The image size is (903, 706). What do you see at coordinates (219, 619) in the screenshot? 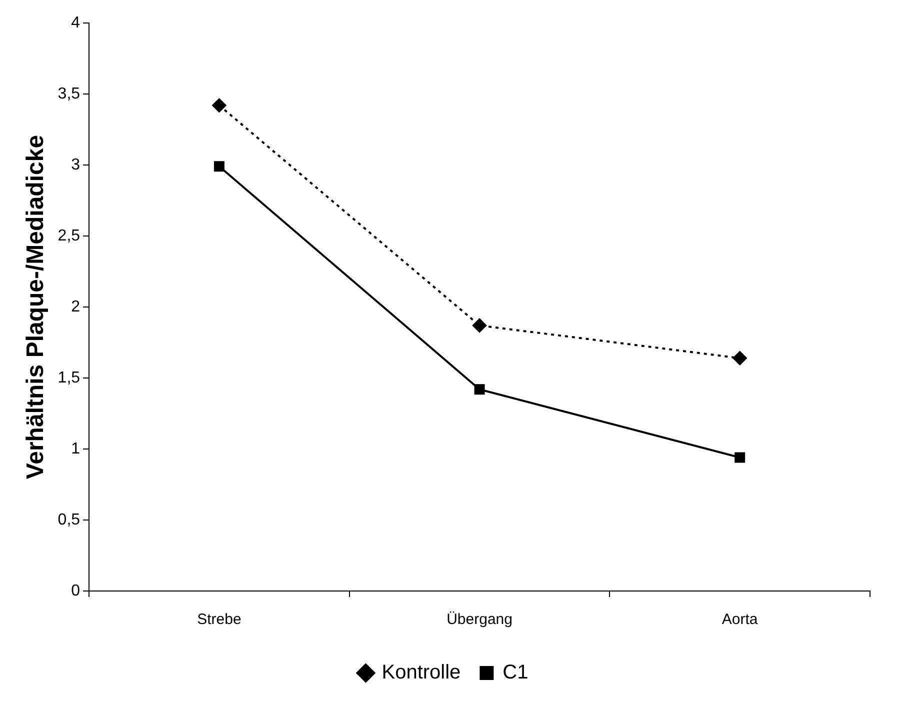
I see `x-tick-label: Strebe` at bounding box center [219, 619].